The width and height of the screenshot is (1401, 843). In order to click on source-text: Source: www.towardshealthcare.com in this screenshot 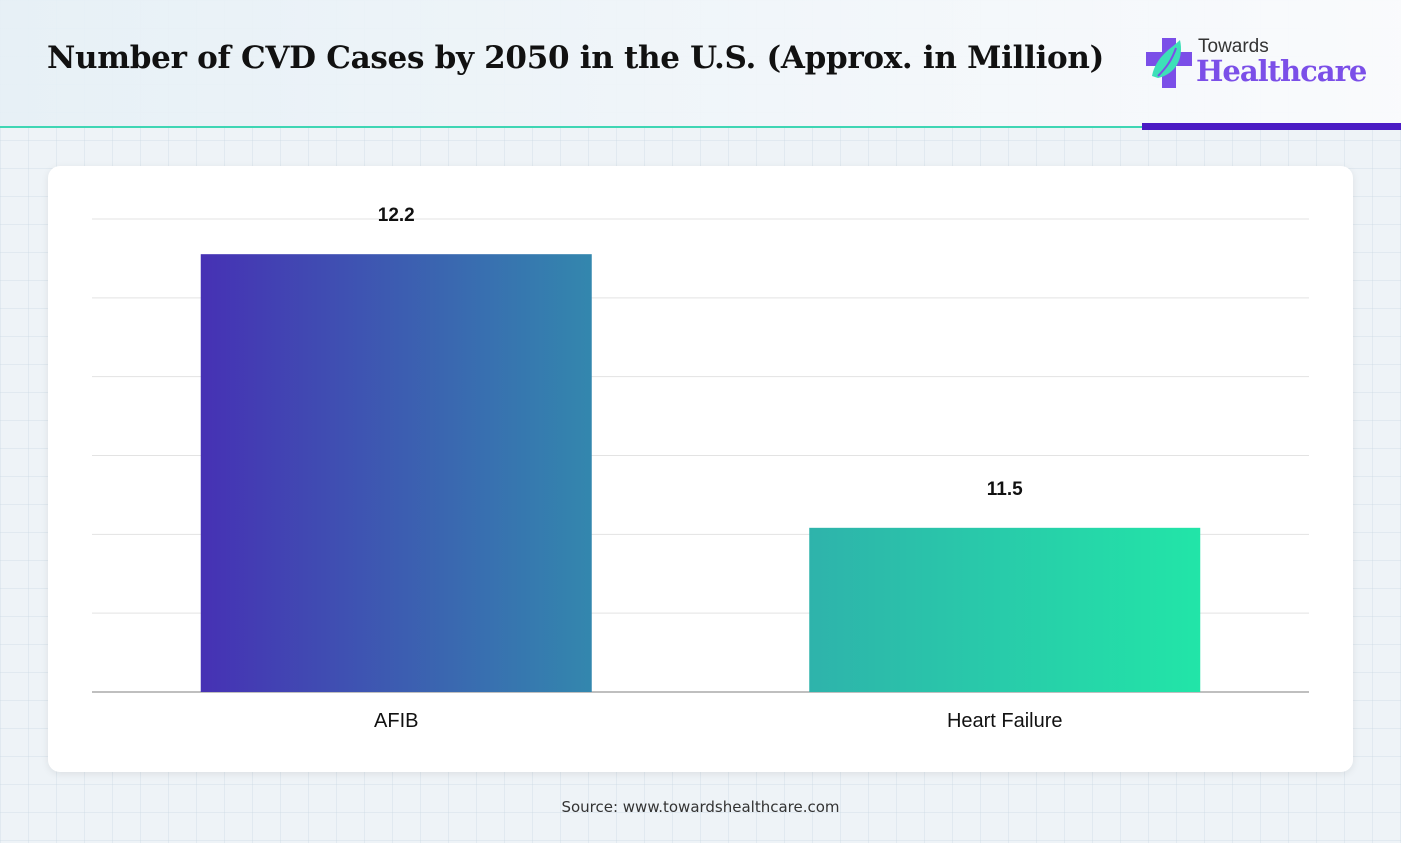, I will do `click(700, 807)`.